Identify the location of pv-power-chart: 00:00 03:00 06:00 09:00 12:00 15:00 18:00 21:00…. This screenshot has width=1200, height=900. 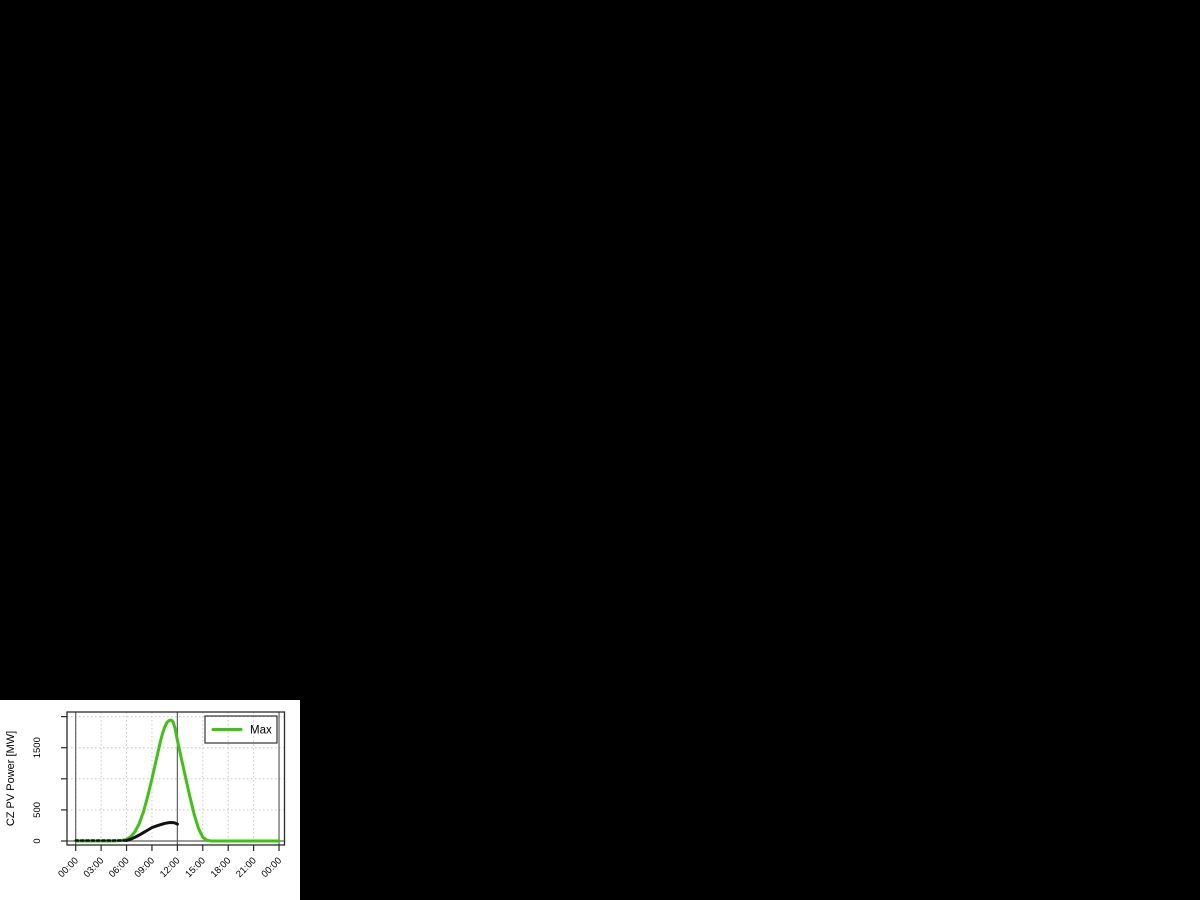
(145, 795).